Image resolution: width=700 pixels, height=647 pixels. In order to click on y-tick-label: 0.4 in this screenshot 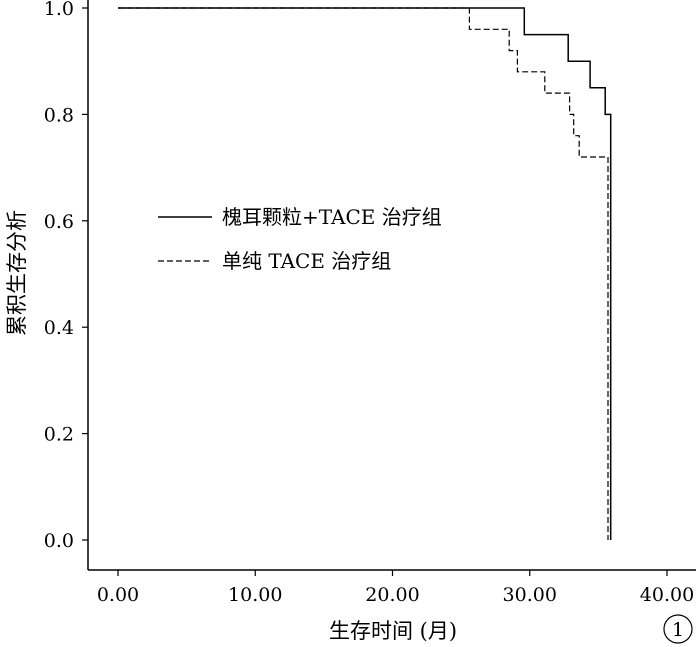, I will do `click(59, 328)`.